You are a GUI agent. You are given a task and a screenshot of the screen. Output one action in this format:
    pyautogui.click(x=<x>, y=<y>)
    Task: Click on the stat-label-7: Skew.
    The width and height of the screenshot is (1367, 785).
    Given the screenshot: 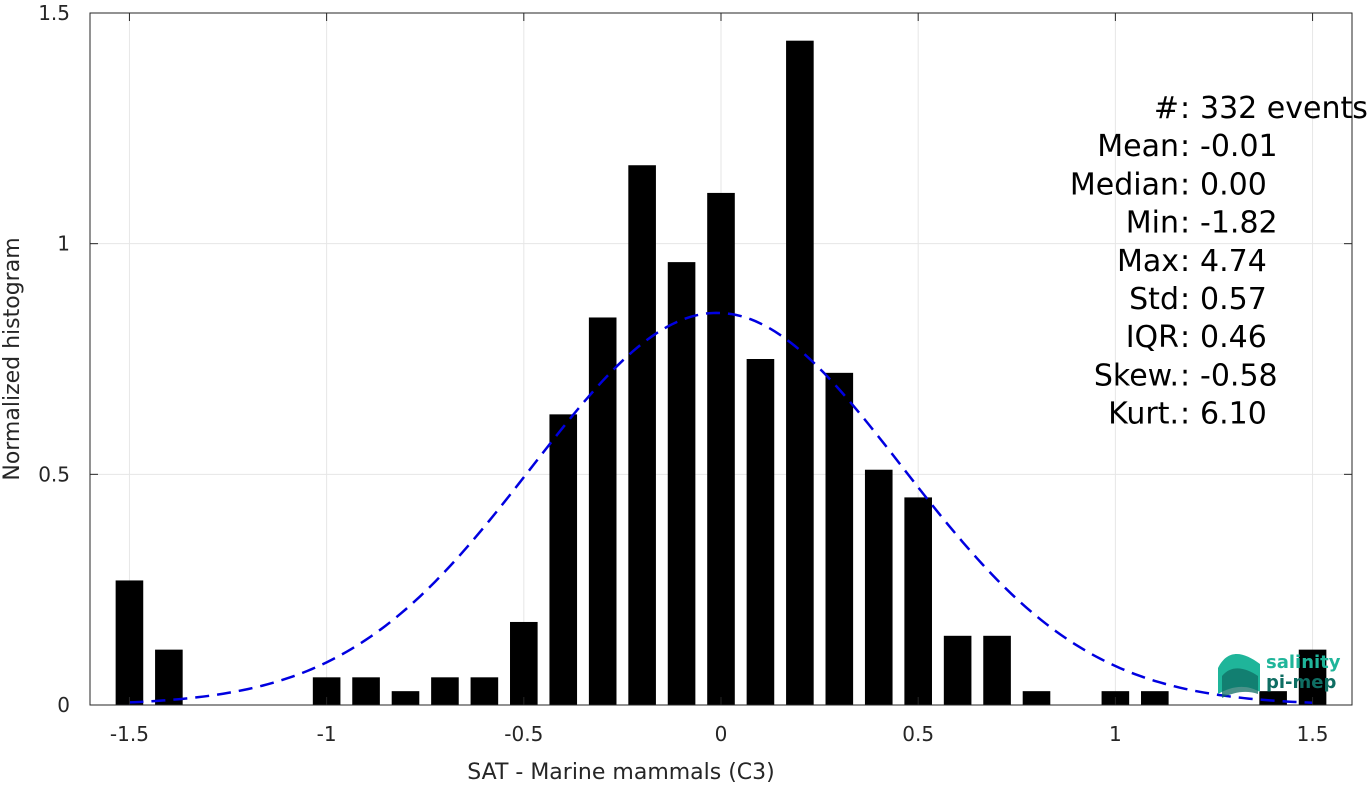 What is the action you would take?
    pyautogui.click(x=1136, y=375)
    